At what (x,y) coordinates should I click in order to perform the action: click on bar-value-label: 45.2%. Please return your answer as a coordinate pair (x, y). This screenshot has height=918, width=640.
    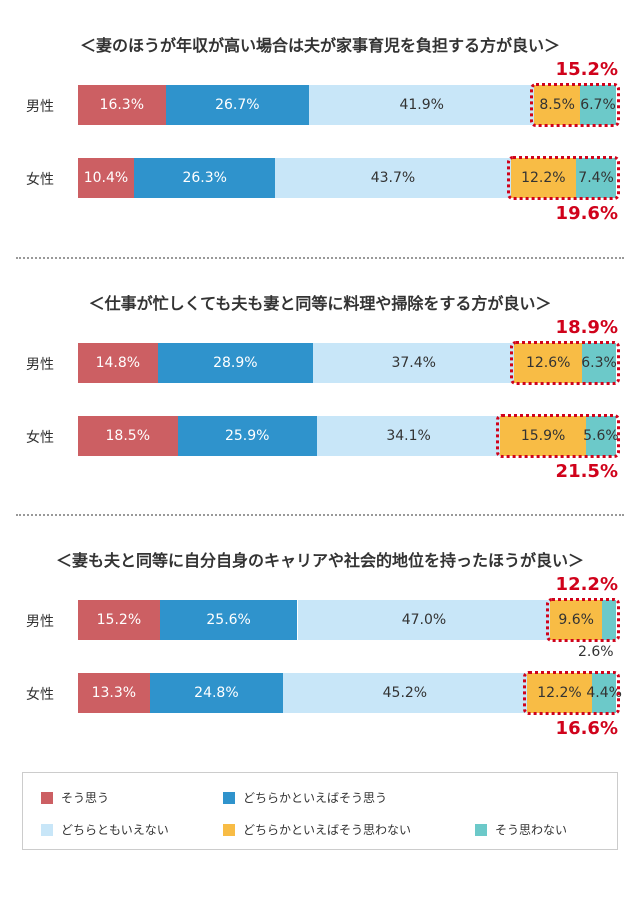
    Looking at the image, I should click on (405, 693).